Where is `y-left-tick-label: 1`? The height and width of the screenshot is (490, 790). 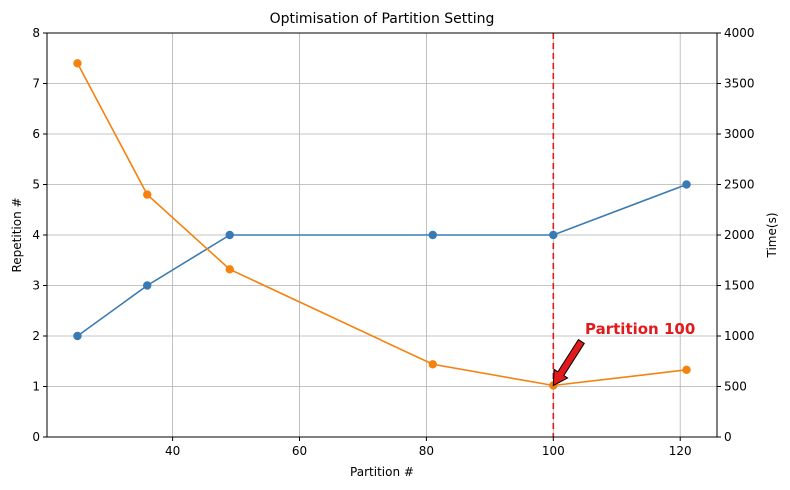
y-left-tick-label: 1 is located at coordinates (36, 387).